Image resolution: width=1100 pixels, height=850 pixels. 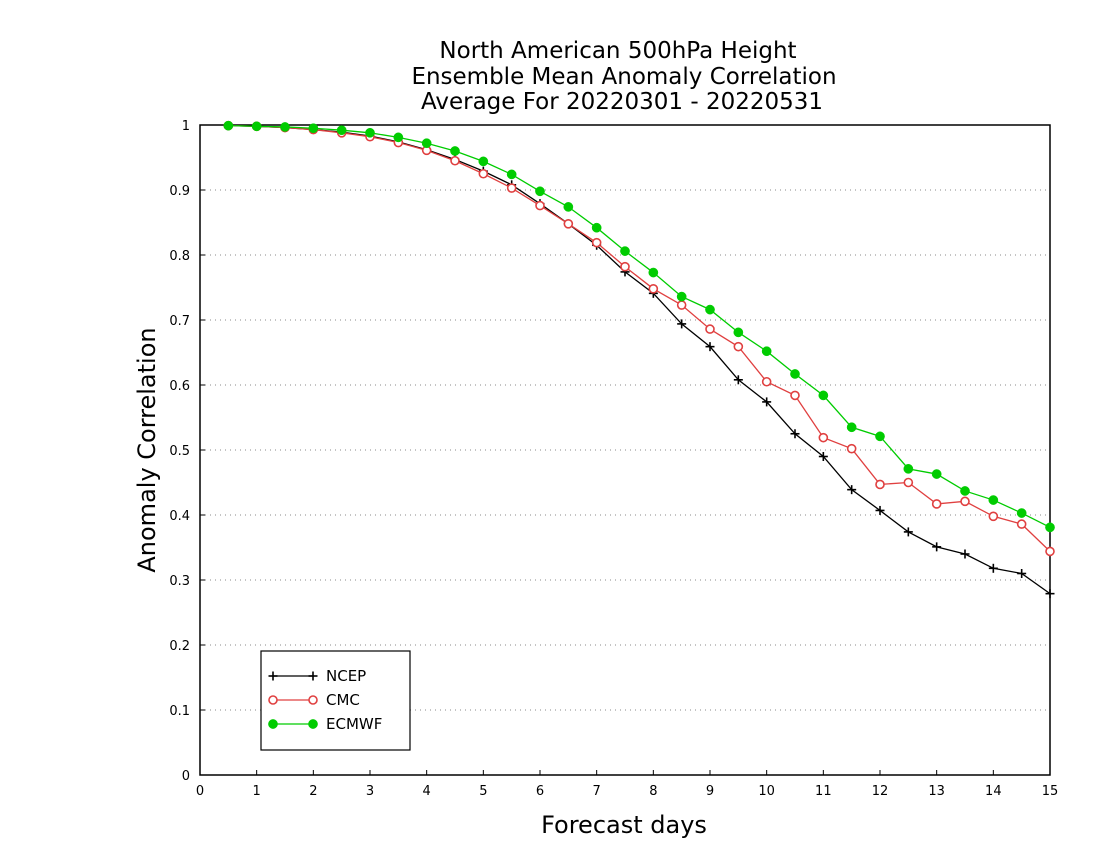 What do you see at coordinates (627, 784) in the screenshot?
I see `x-axis: 0 1 2 3 4 5 6 7 8 9 10 11 12 13 14 15` at bounding box center [627, 784].